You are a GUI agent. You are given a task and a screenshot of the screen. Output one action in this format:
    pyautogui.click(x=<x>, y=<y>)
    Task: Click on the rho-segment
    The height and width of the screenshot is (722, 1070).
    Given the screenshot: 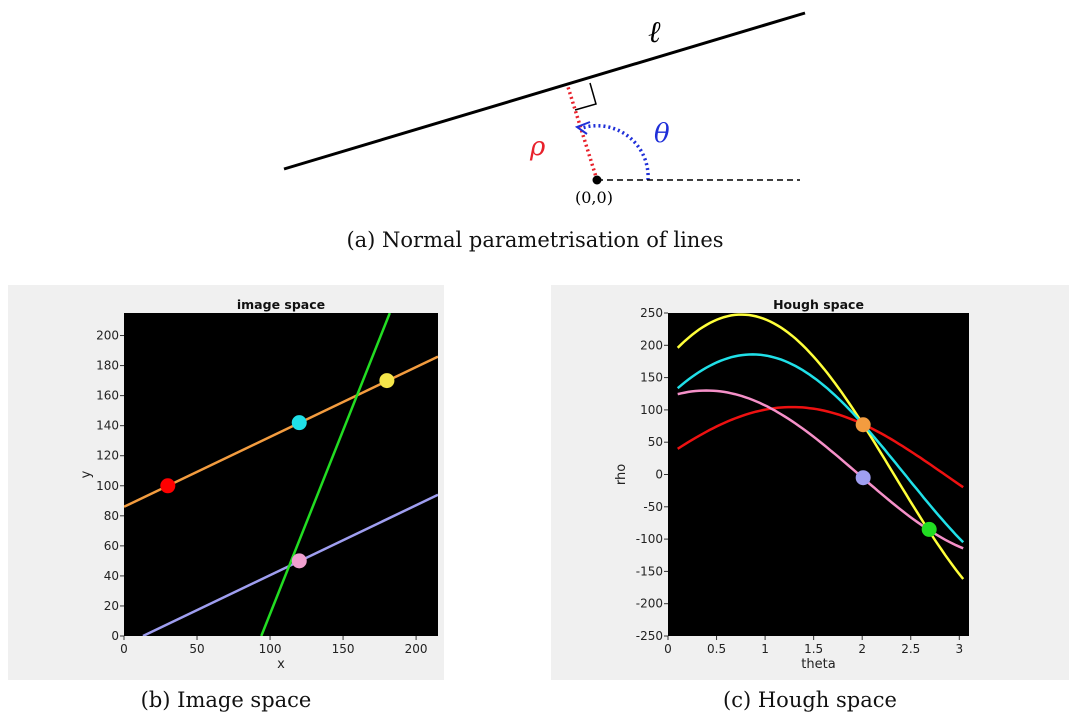 What is the action you would take?
    pyautogui.click(x=582, y=133)
    